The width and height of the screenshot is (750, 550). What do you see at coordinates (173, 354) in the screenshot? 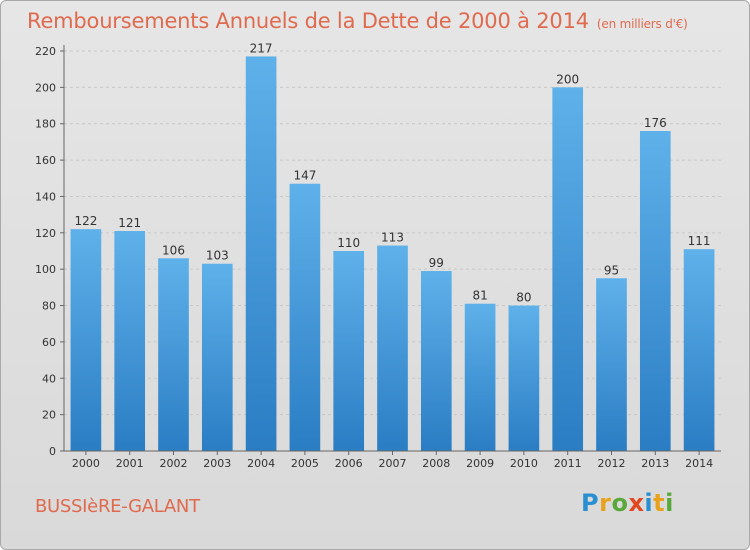
I see `bar-2002` at bounding box center [173, 354].